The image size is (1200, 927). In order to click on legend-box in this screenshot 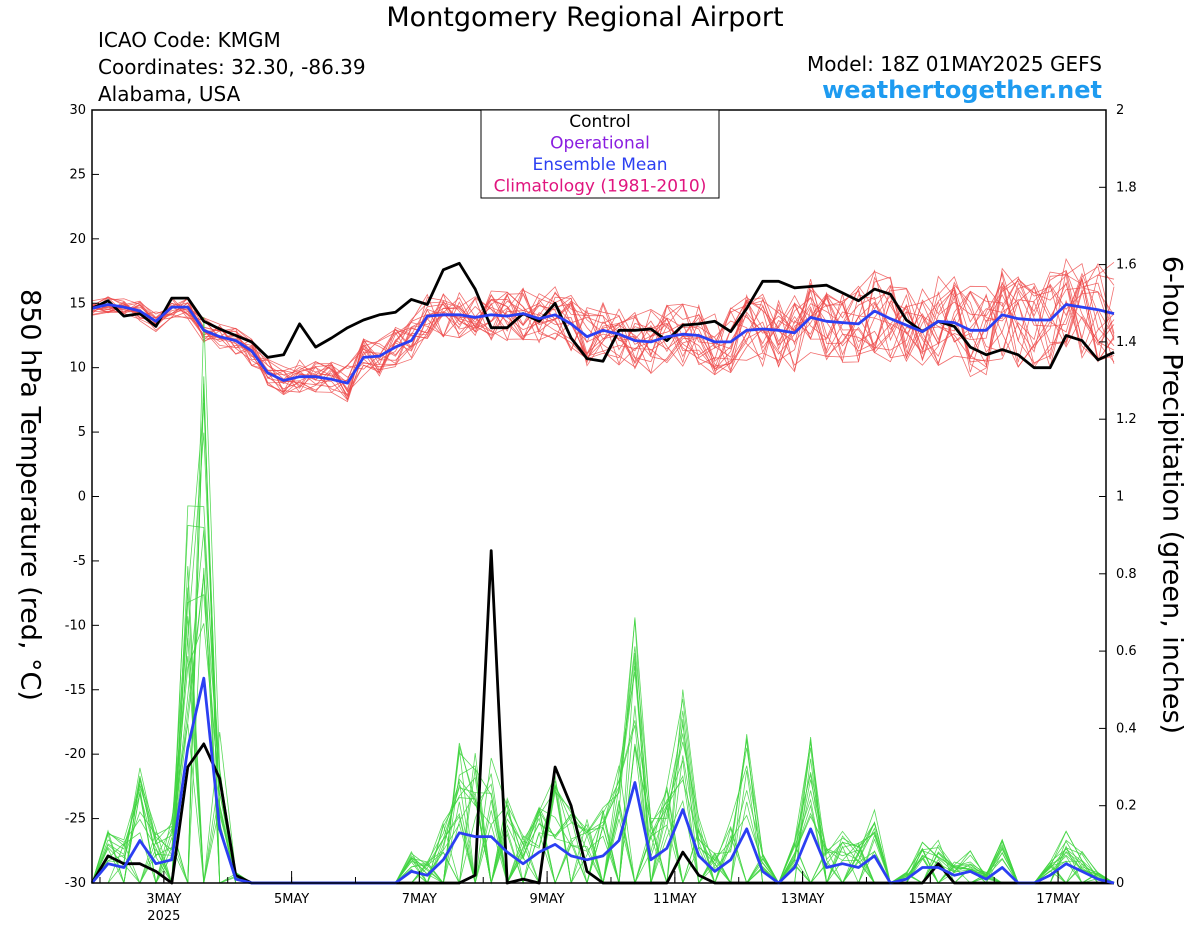, I will do `click(600, 154)`.